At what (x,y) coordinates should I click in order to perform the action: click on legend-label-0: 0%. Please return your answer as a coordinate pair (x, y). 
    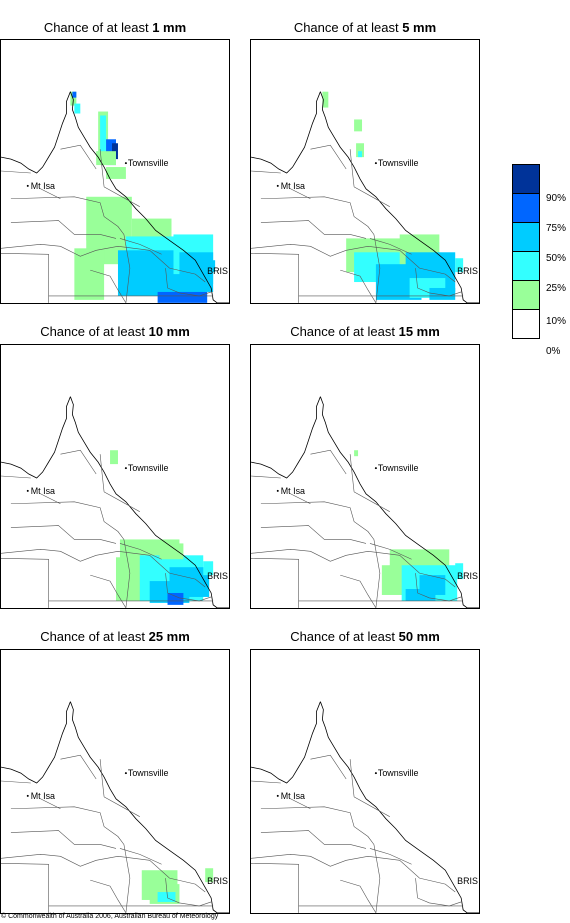
    Looking at the image, I should click on (553, 351).